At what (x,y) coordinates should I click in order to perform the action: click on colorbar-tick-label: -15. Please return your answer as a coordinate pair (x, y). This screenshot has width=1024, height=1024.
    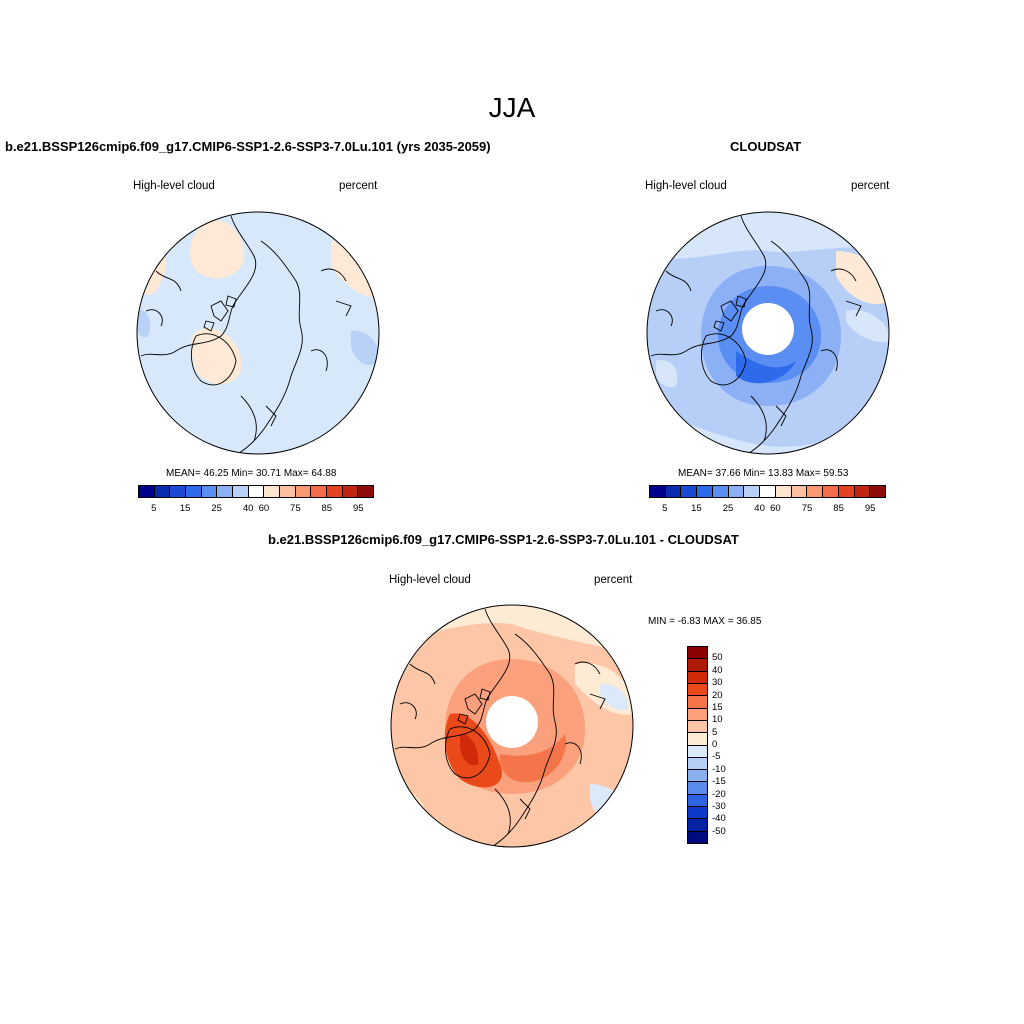
    Looking at the image, I should click on (719, 782).